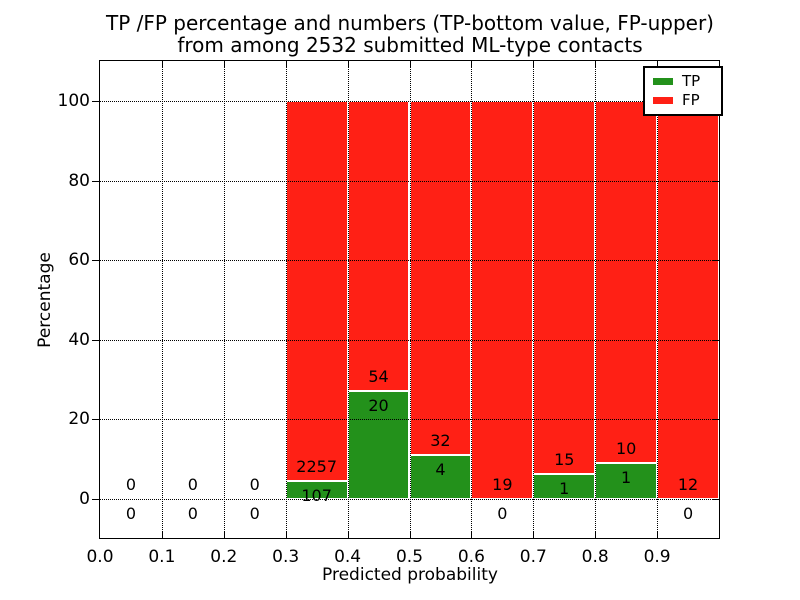  What do you see at coordinates (79, 180) in the screenshot?
I see `y-tick-label: 80` at bounding box center [79, 180].